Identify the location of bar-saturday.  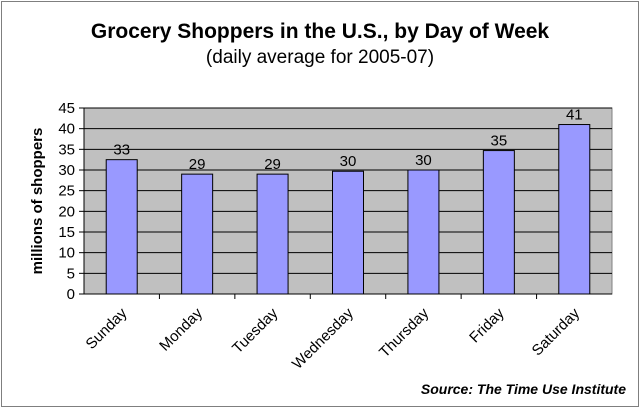
(574, 209).